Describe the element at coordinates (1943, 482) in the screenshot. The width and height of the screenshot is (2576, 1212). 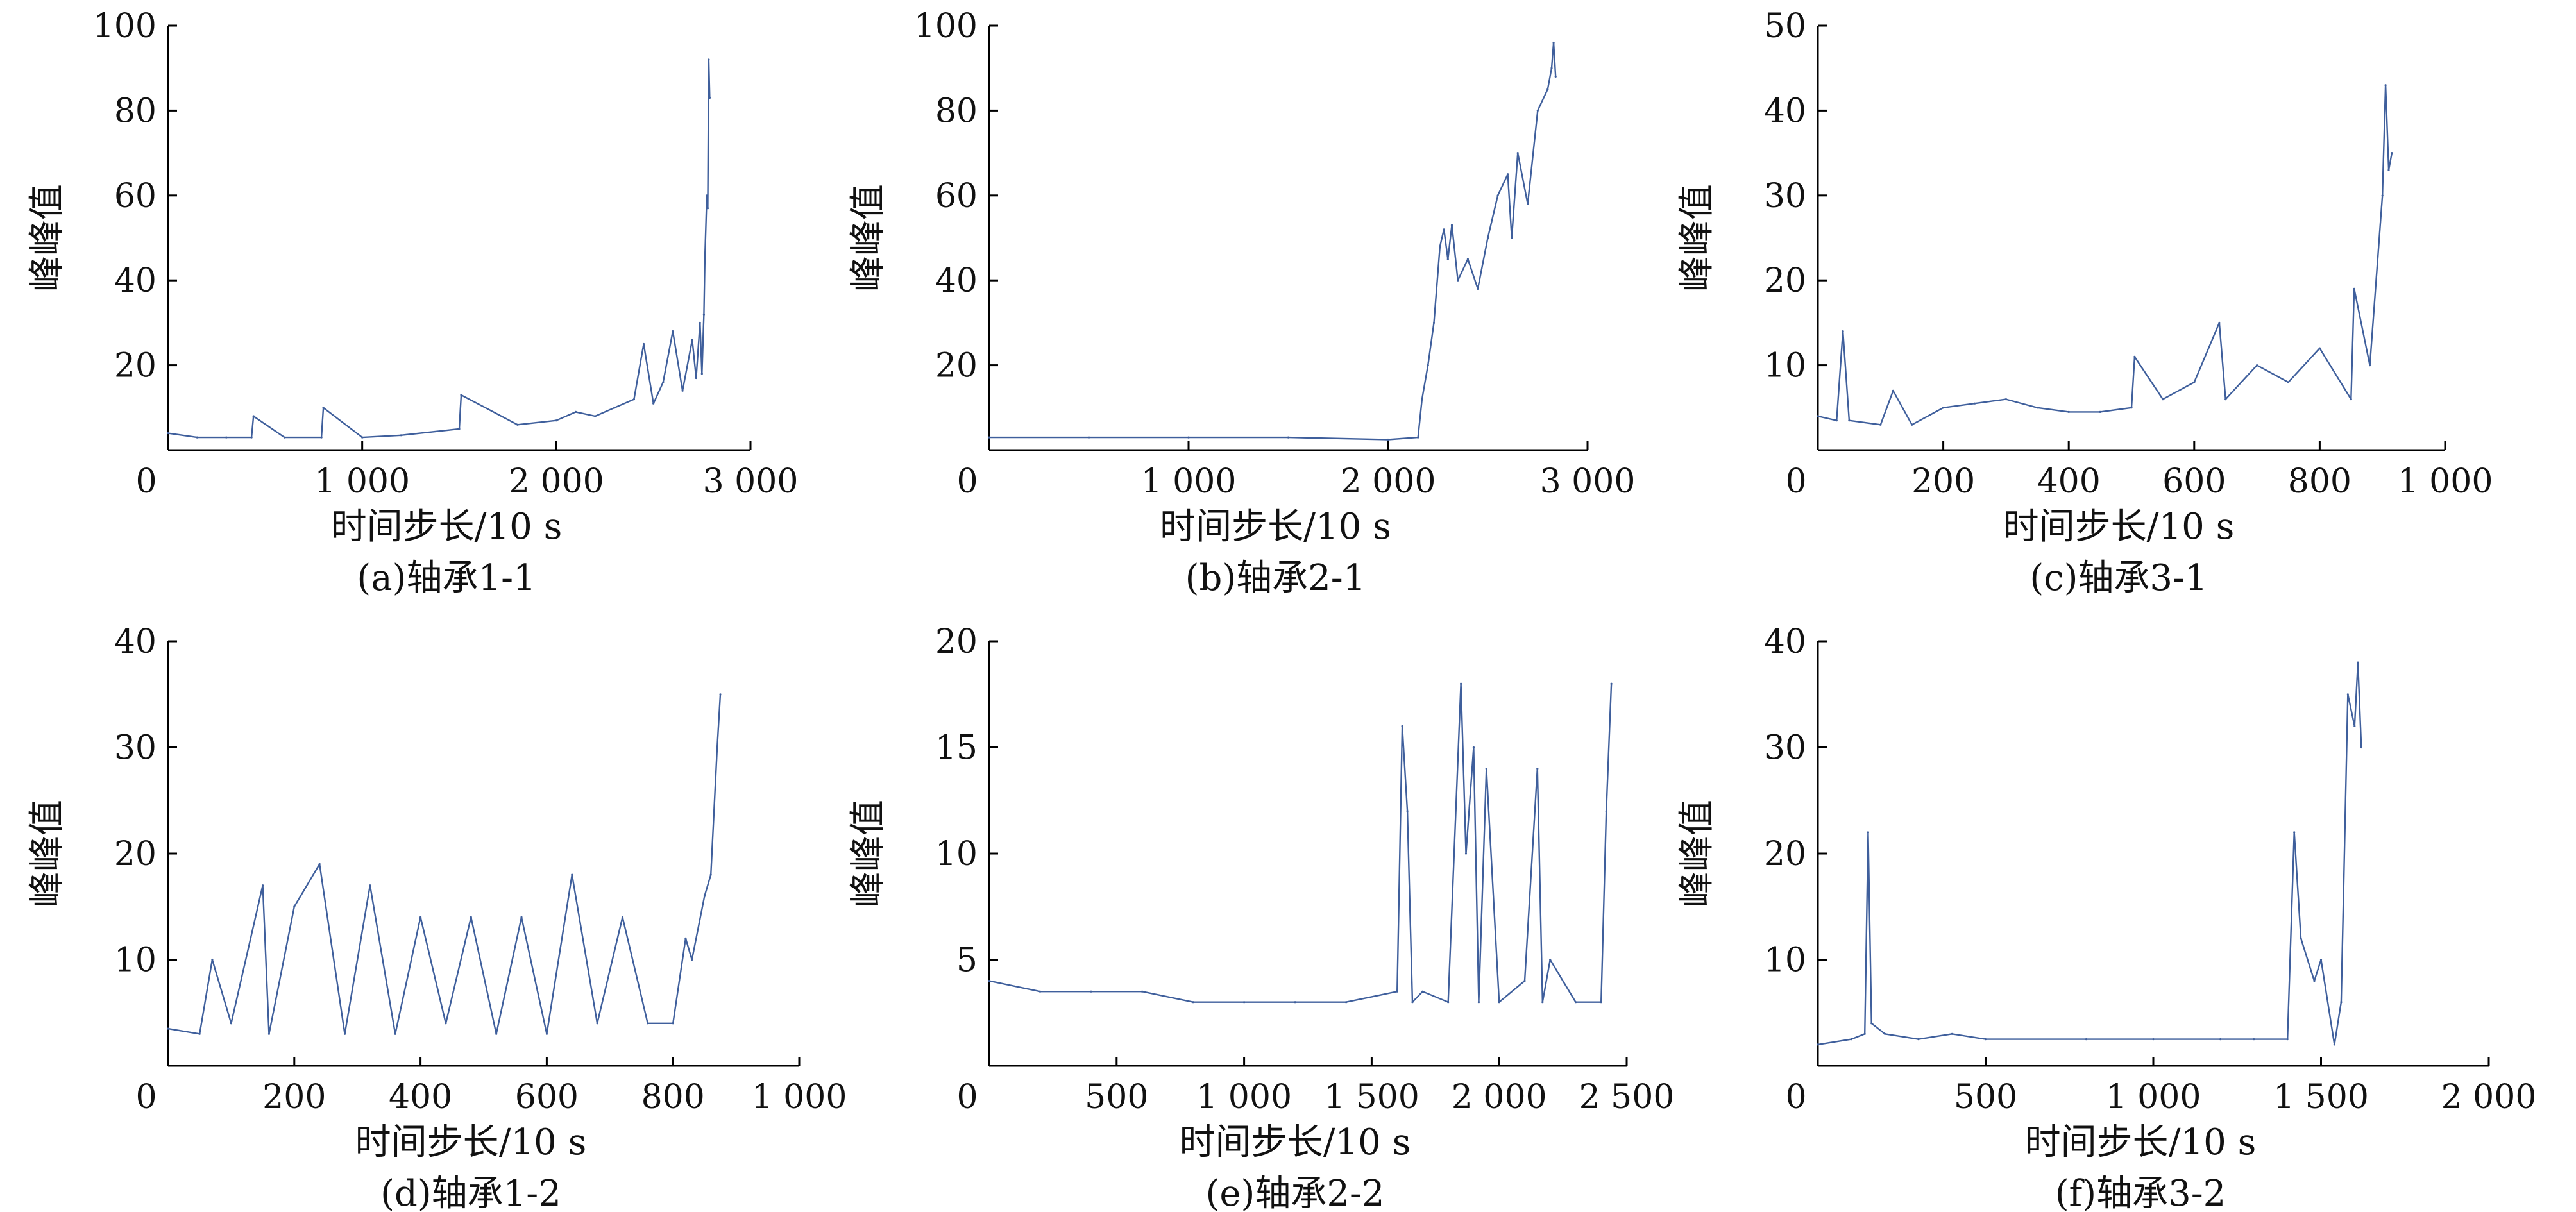
I see `x-tick-label: 200` at that location.